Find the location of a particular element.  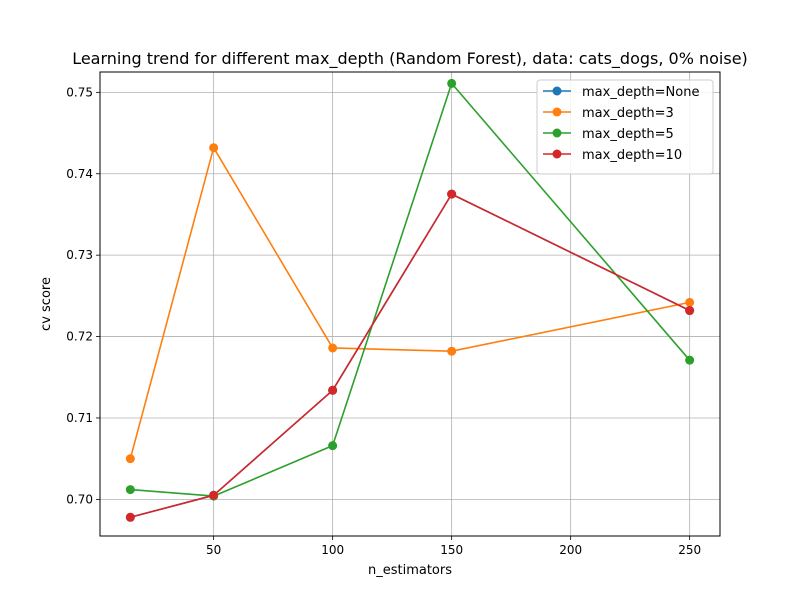

x-axis: 50 100 150 200 250 is located at coordinates (453, 546).